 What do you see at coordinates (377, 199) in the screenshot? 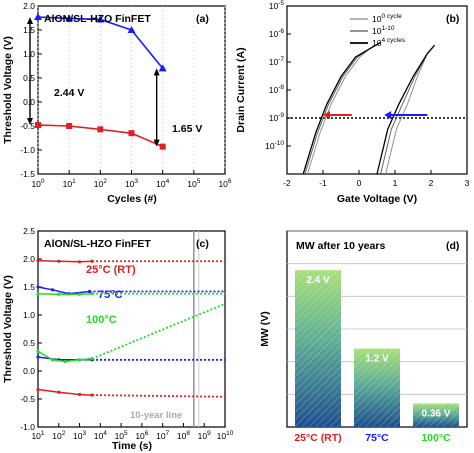
I see `panel-b-xlabel: Gate Voltage (V)` at bounding box center [377, 199].